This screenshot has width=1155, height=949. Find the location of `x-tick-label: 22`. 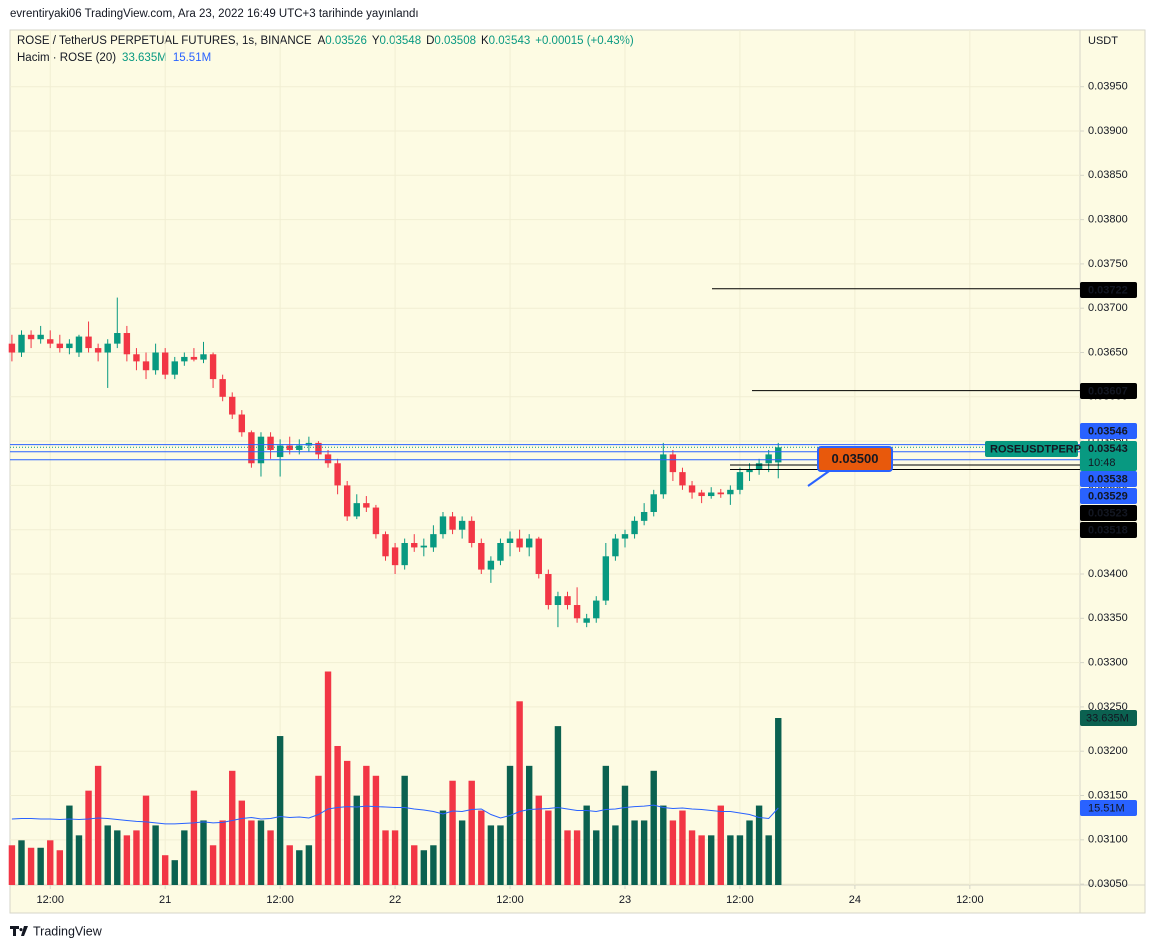

x-tick-label: 22 is located at coordinates (395, 900).